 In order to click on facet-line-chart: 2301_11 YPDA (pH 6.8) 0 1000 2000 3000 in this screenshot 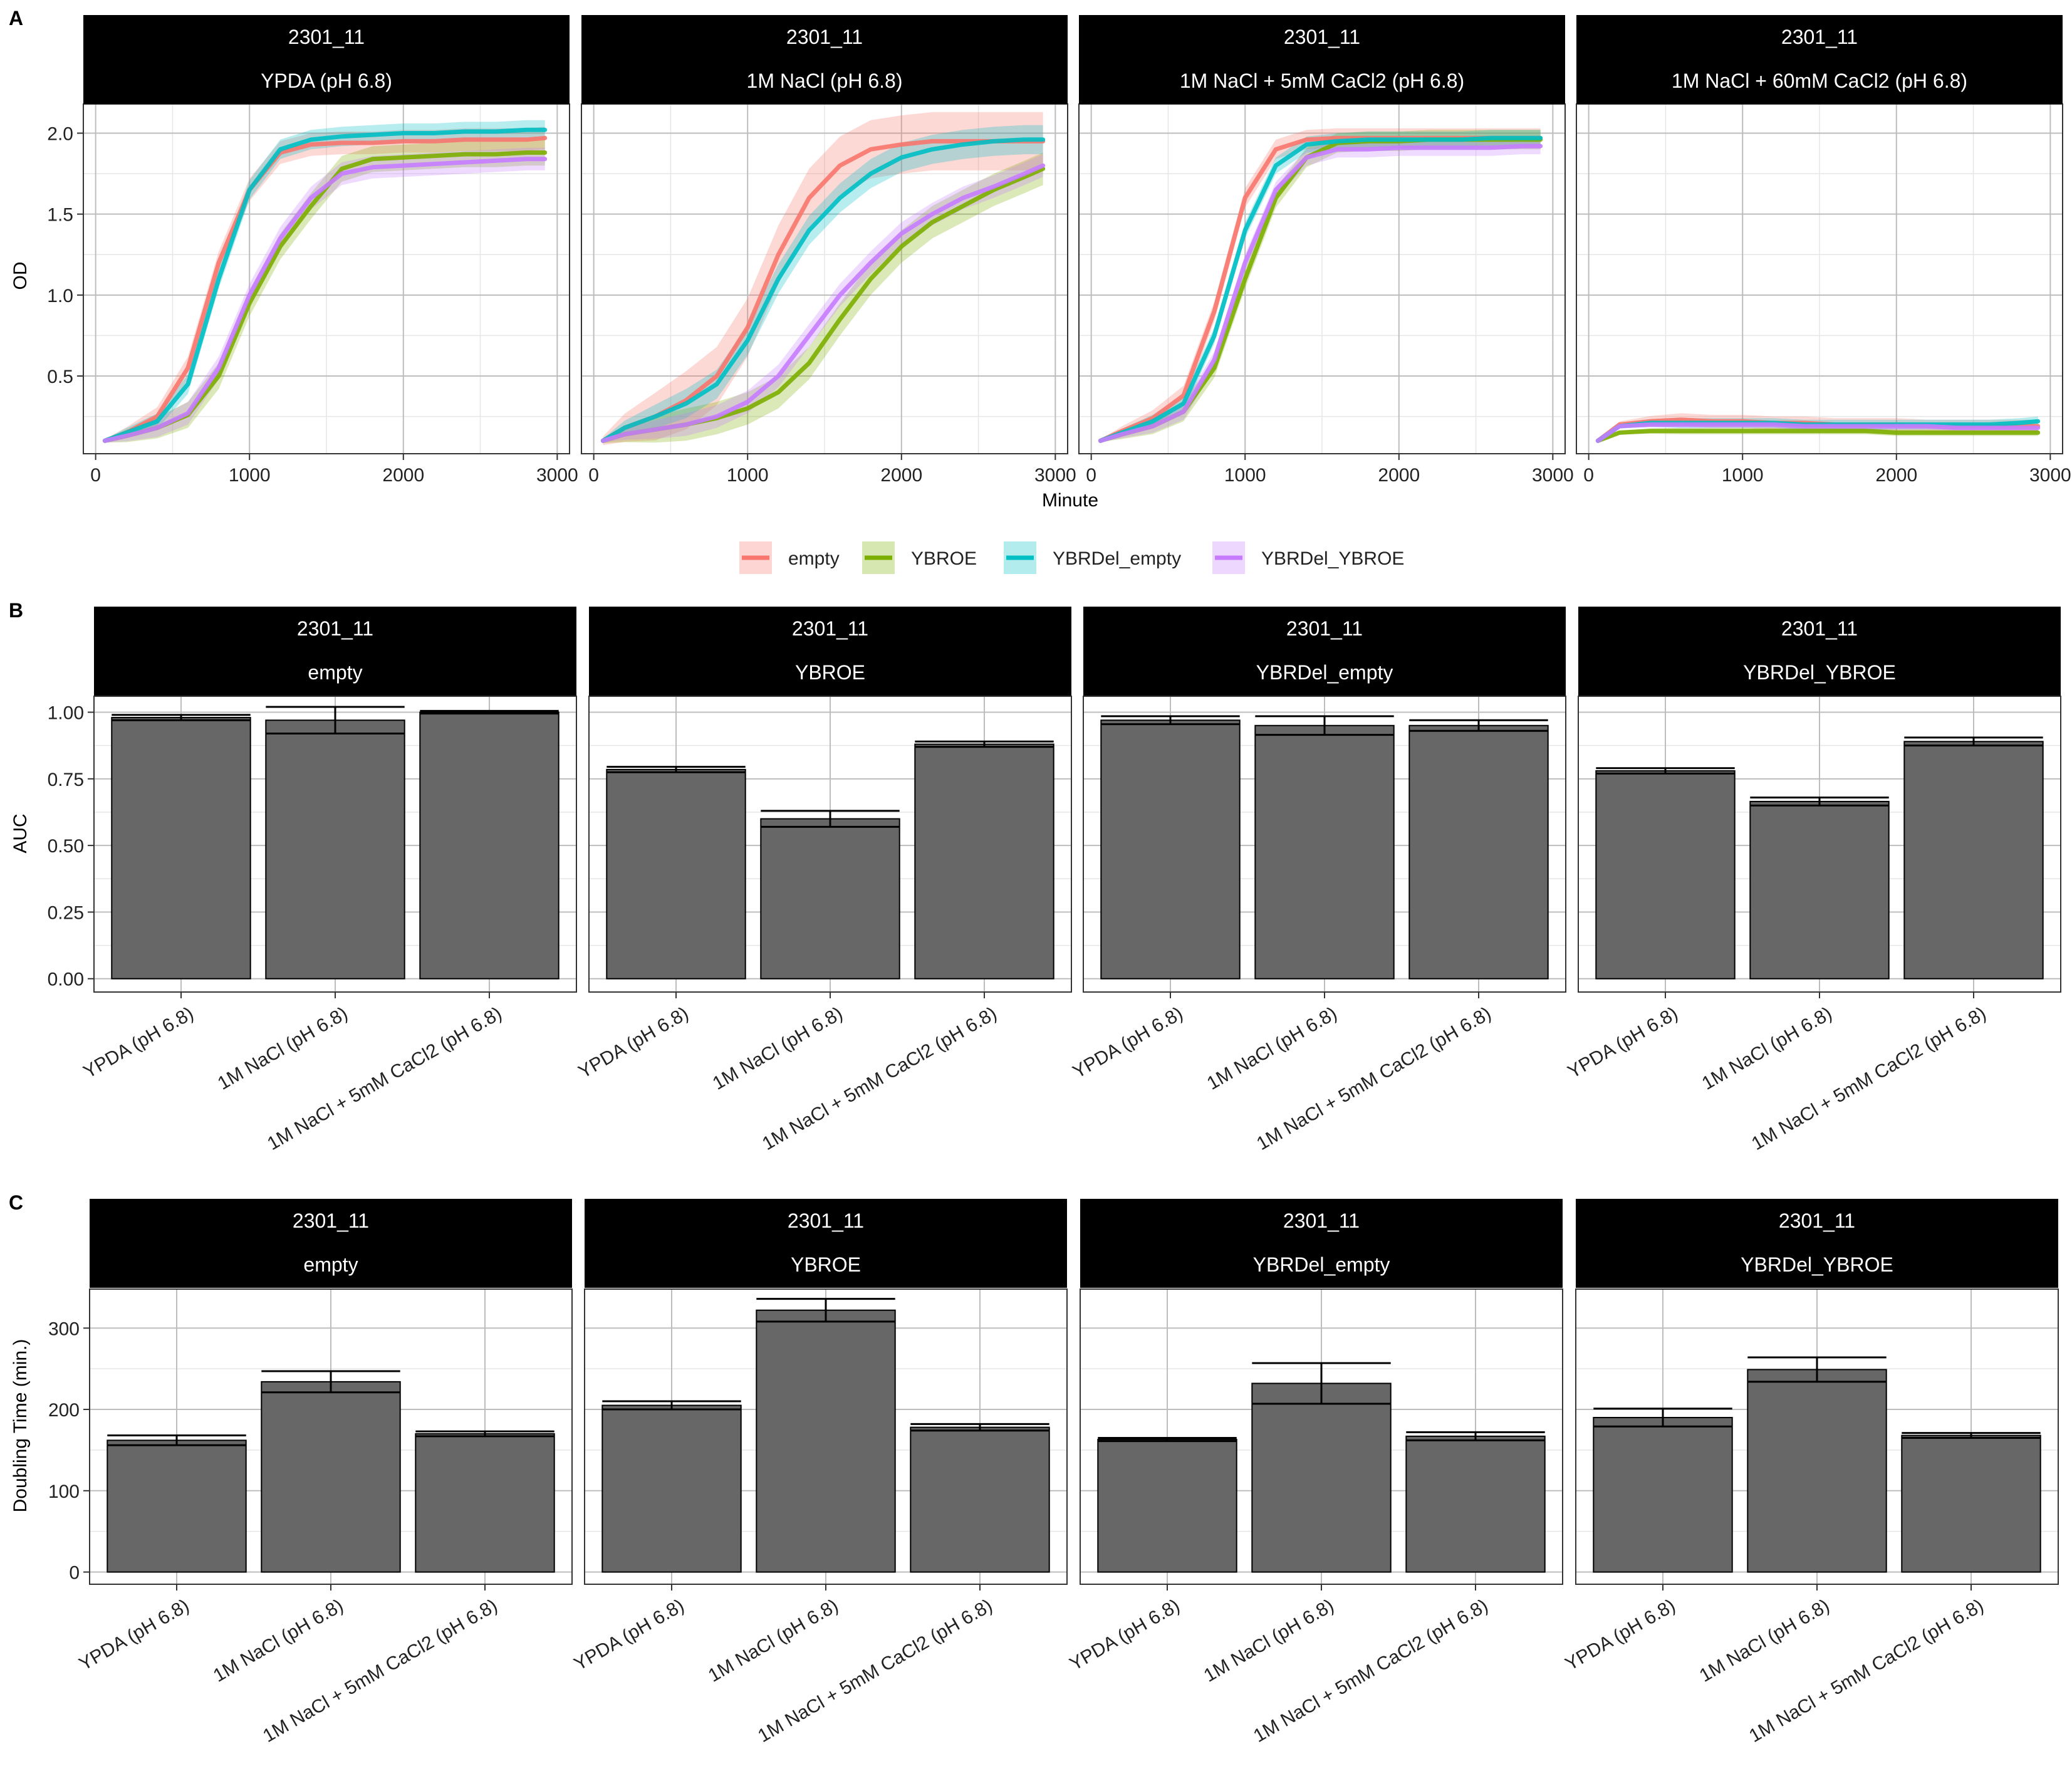, I will do `click(330, 250)`.